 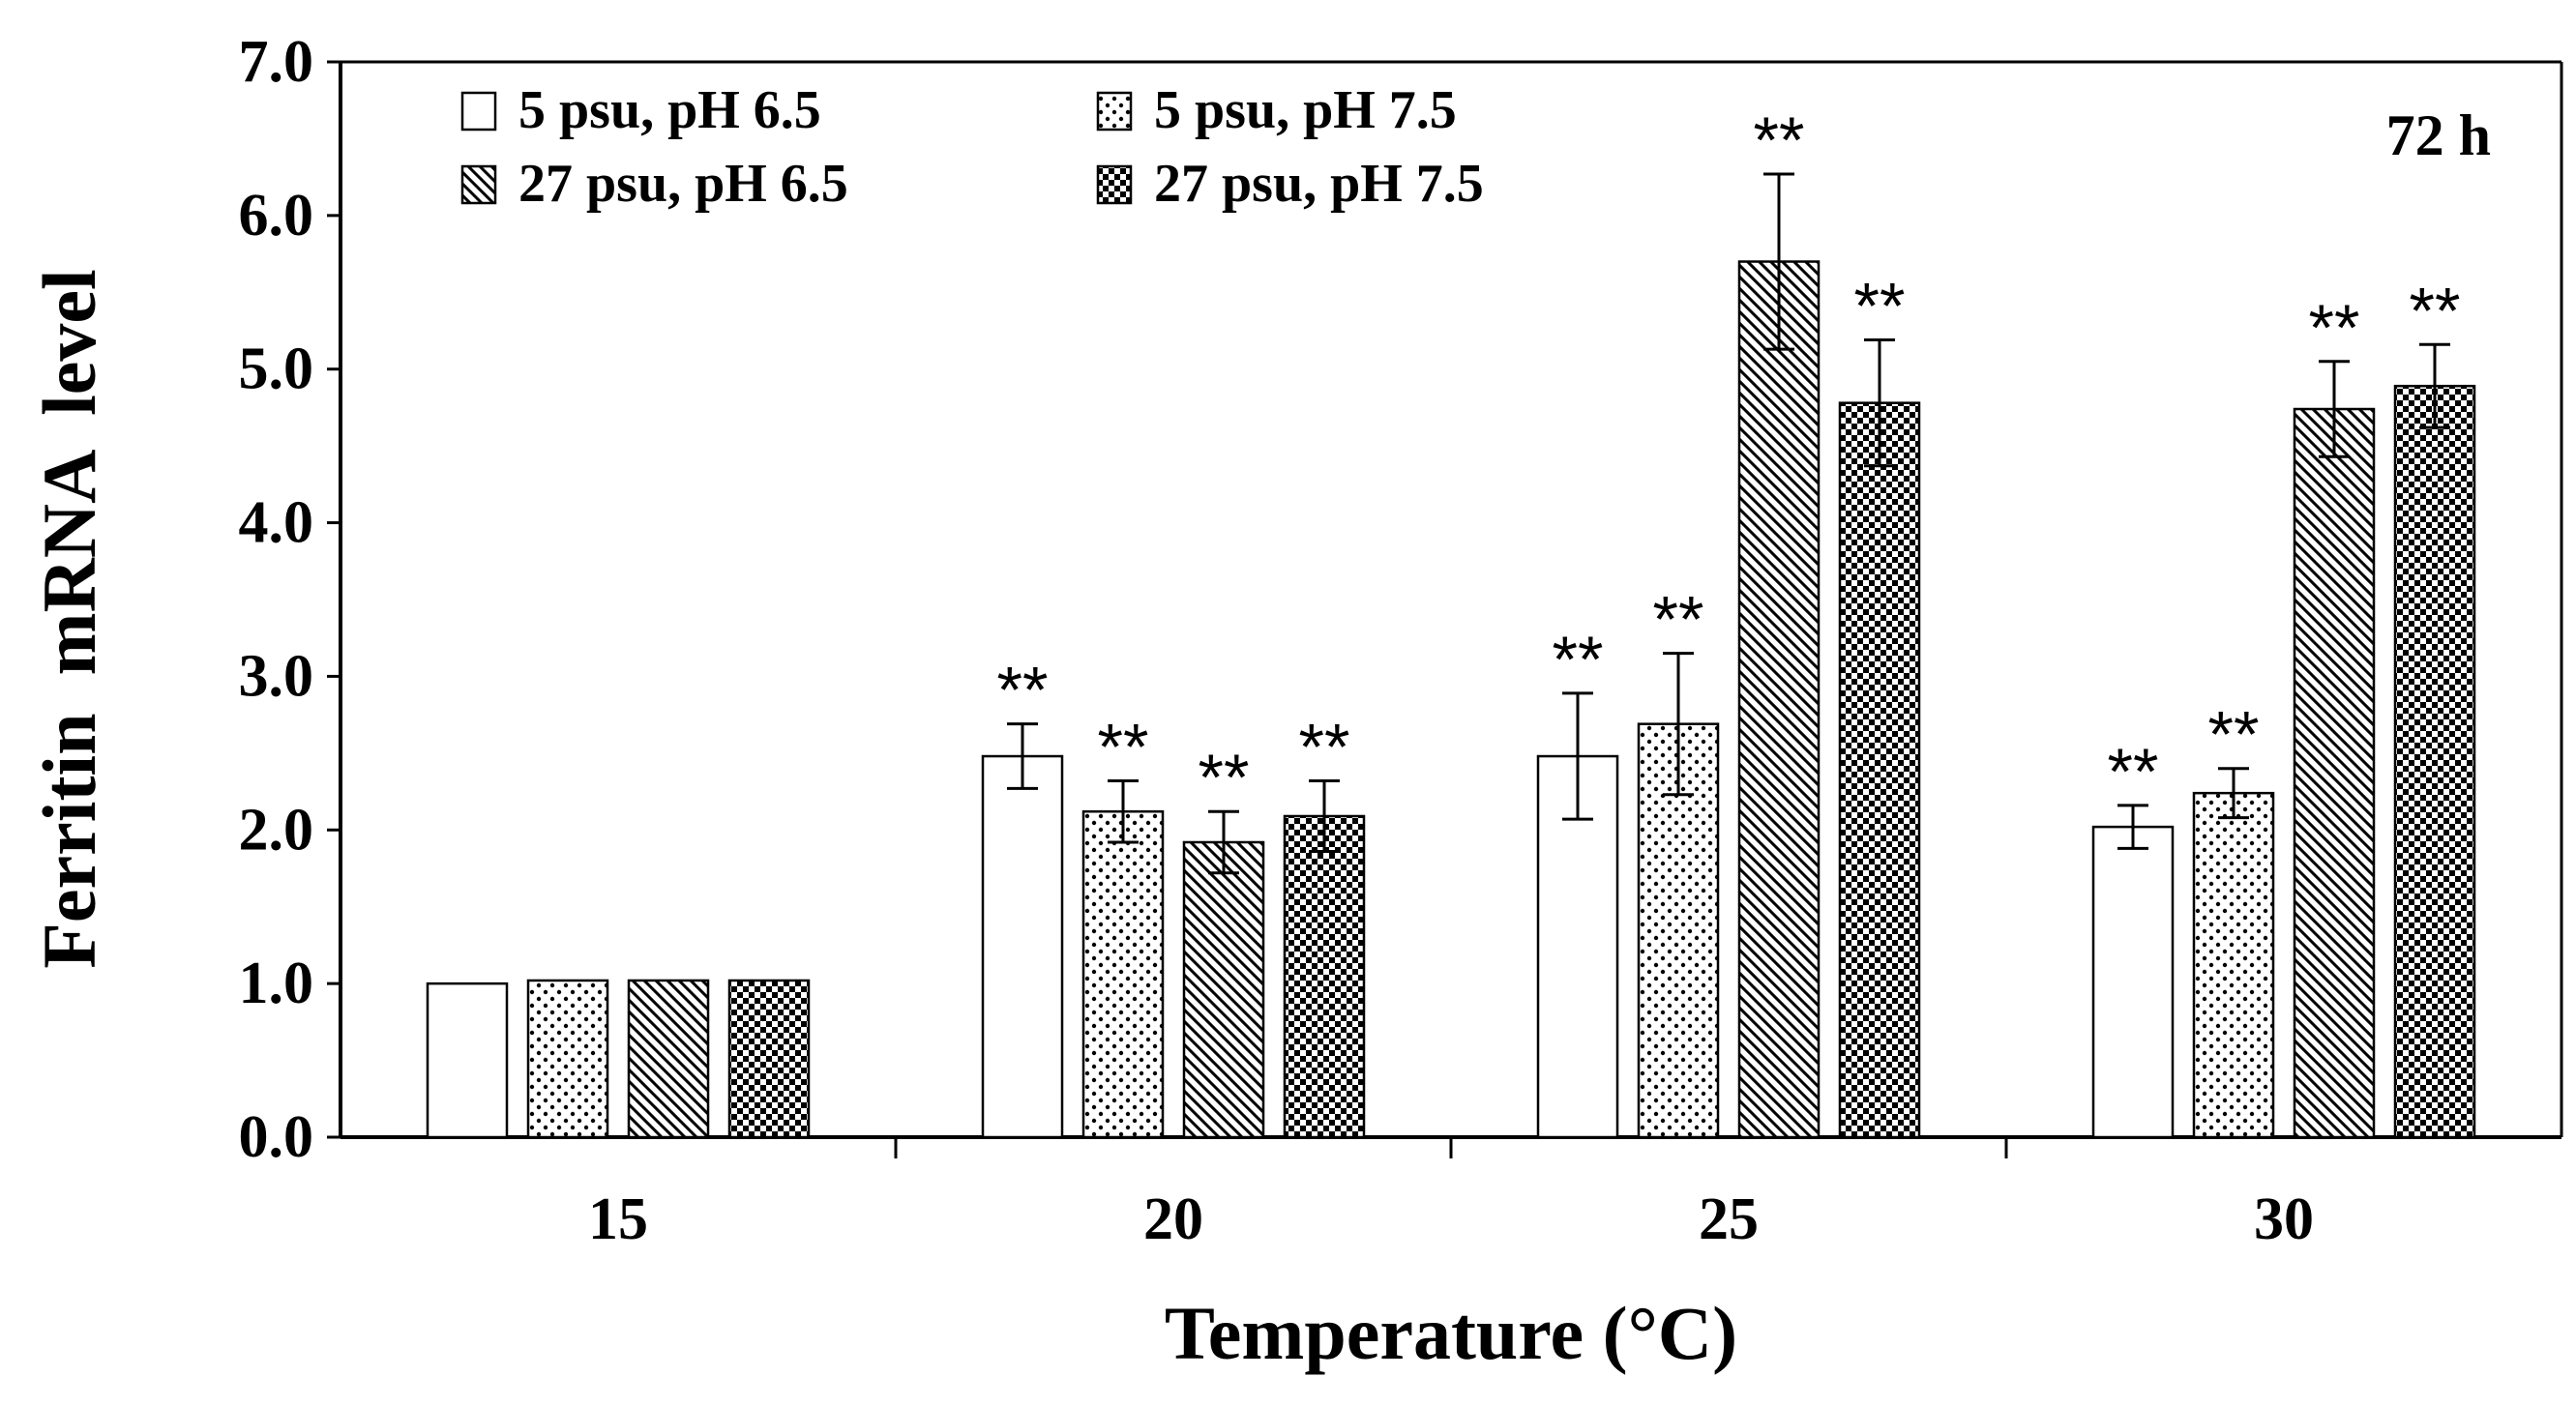 What do you see at coordinates (2284, 1219) in the screenshot?
I see `x-tick-label: 30` at bounding box center [2284, 1219].